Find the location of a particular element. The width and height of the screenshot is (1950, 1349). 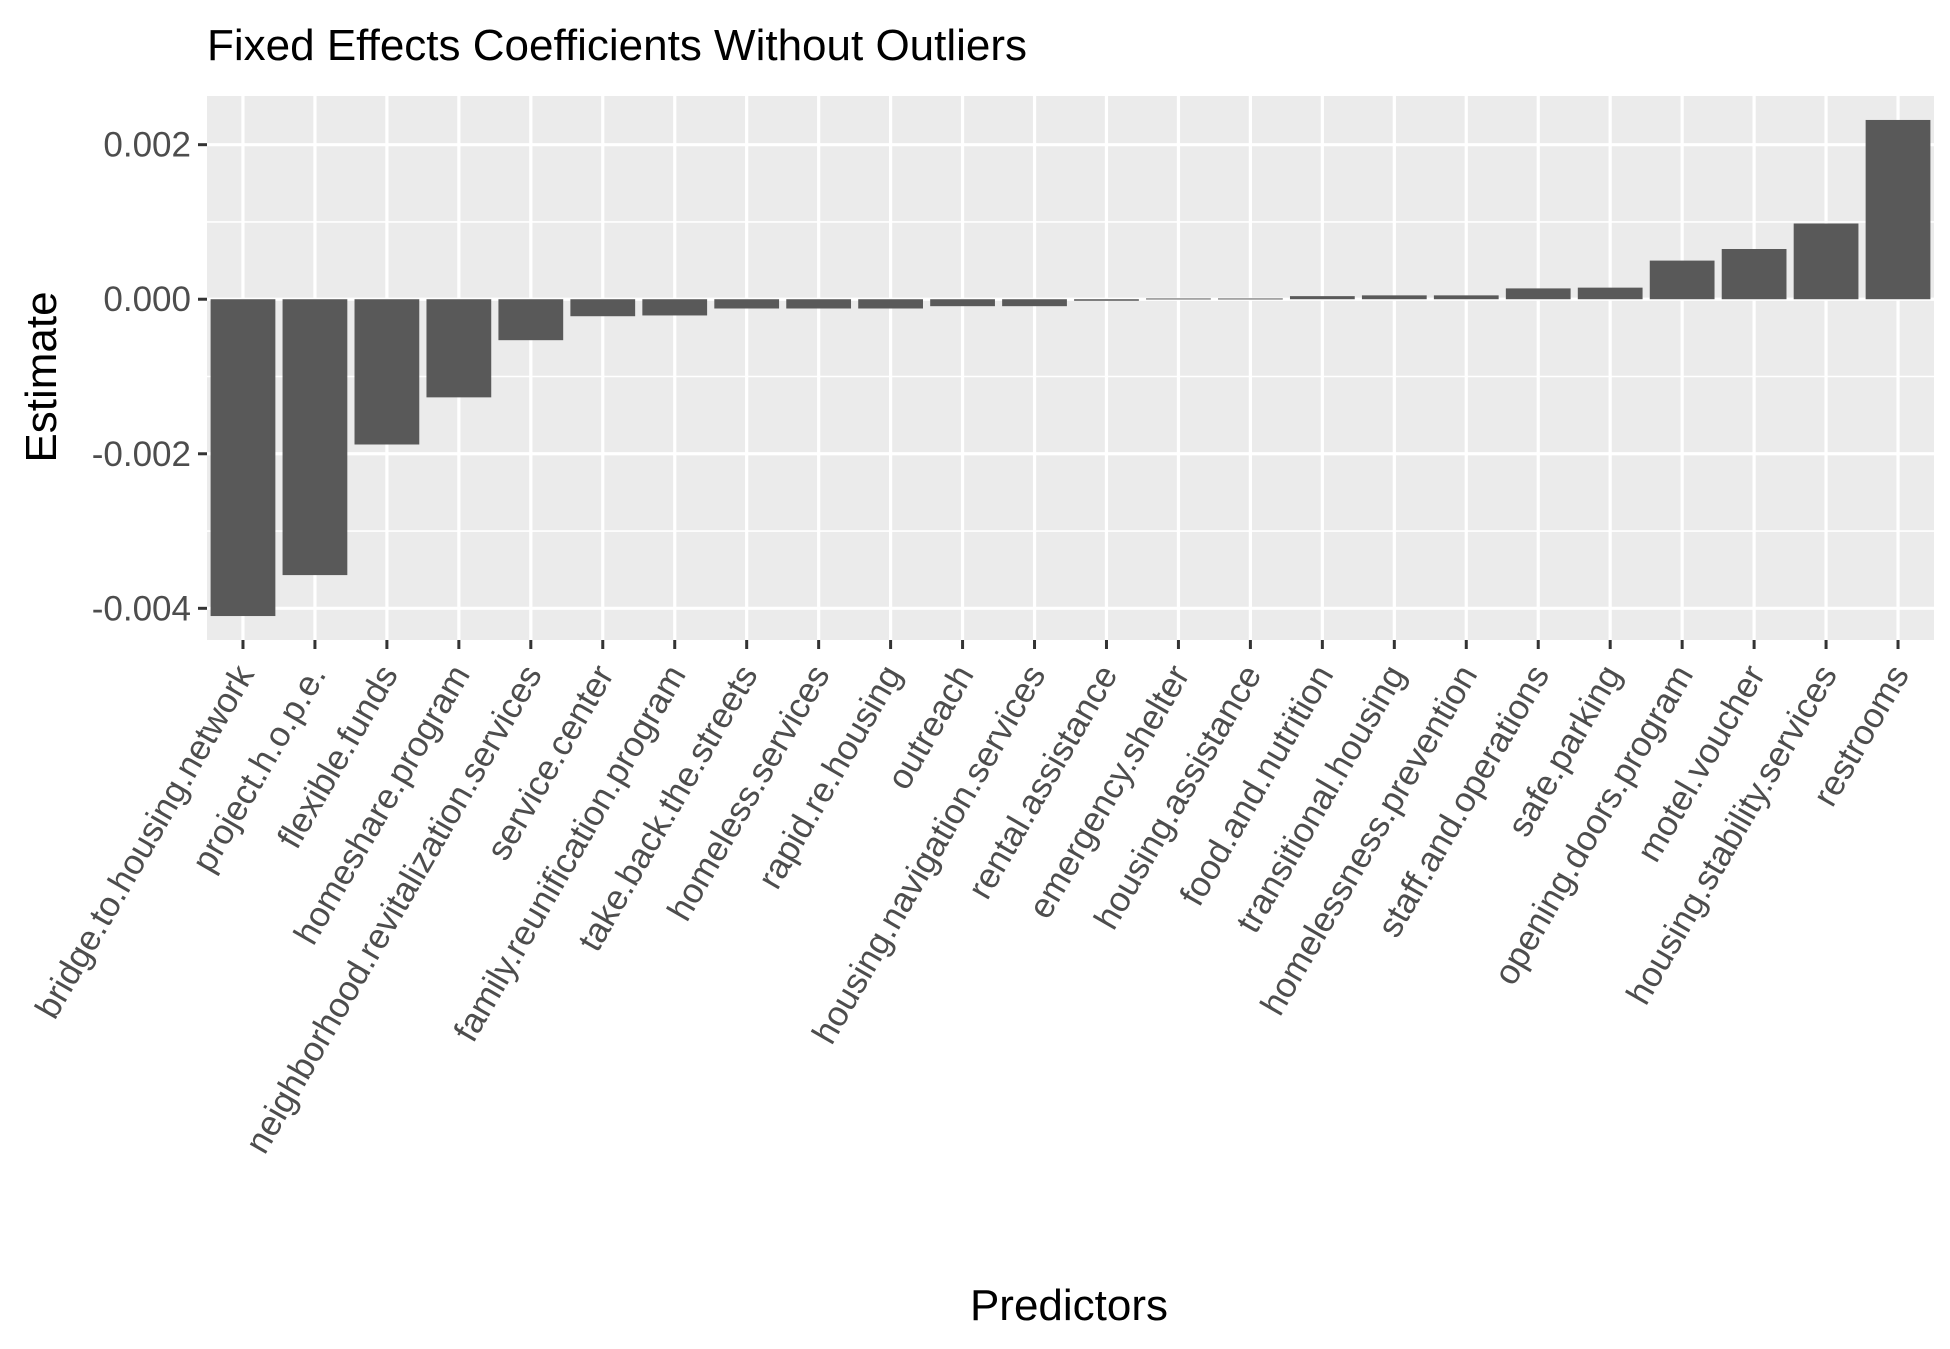

y-tick-label: 0.002 is located at coordinates (147, 145).